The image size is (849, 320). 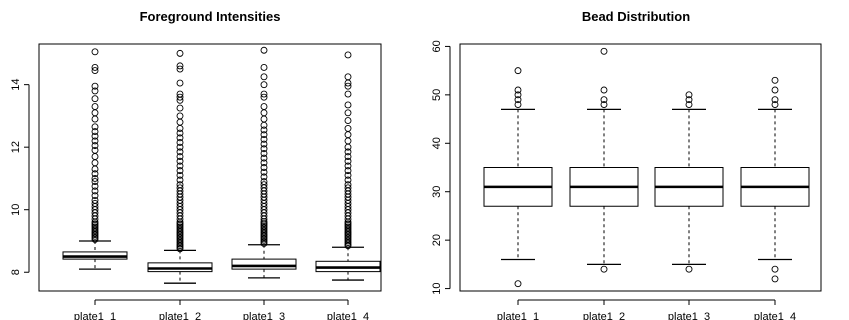 What do you see at coordinates (264, 264) in the screenshot?
I see `iqr-box` at bounding box center [264, 264].